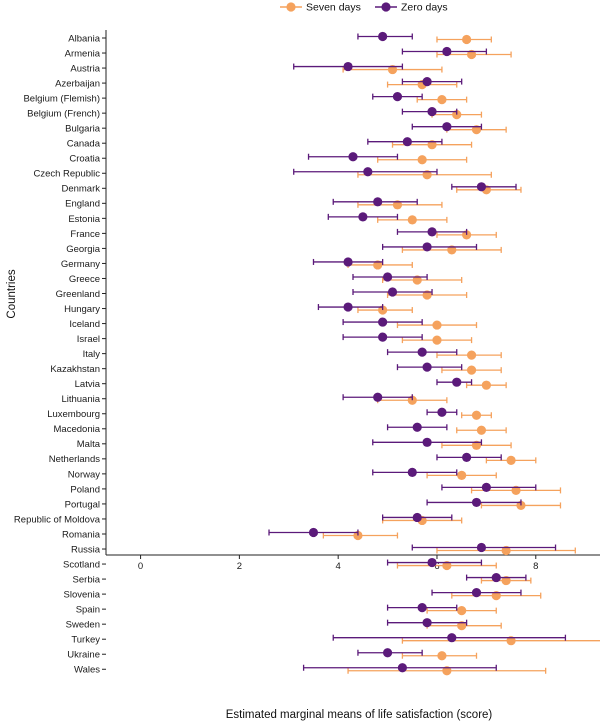 The width and height of the screenshot is (600, 723). I want to click on y-tick-label-england: England, so click(82, 204).